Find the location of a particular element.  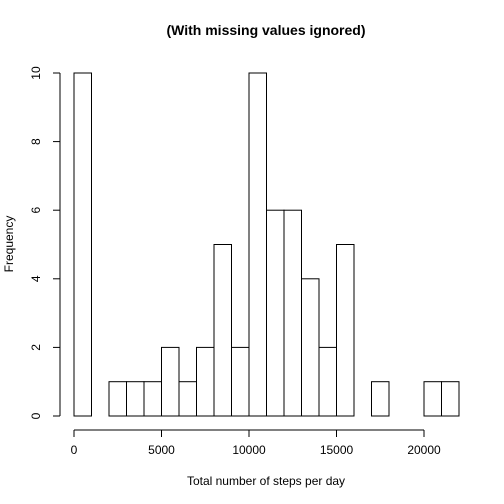

x-axis: 0 5000 10000 15000 20000 is located at coordinates (256, 443).